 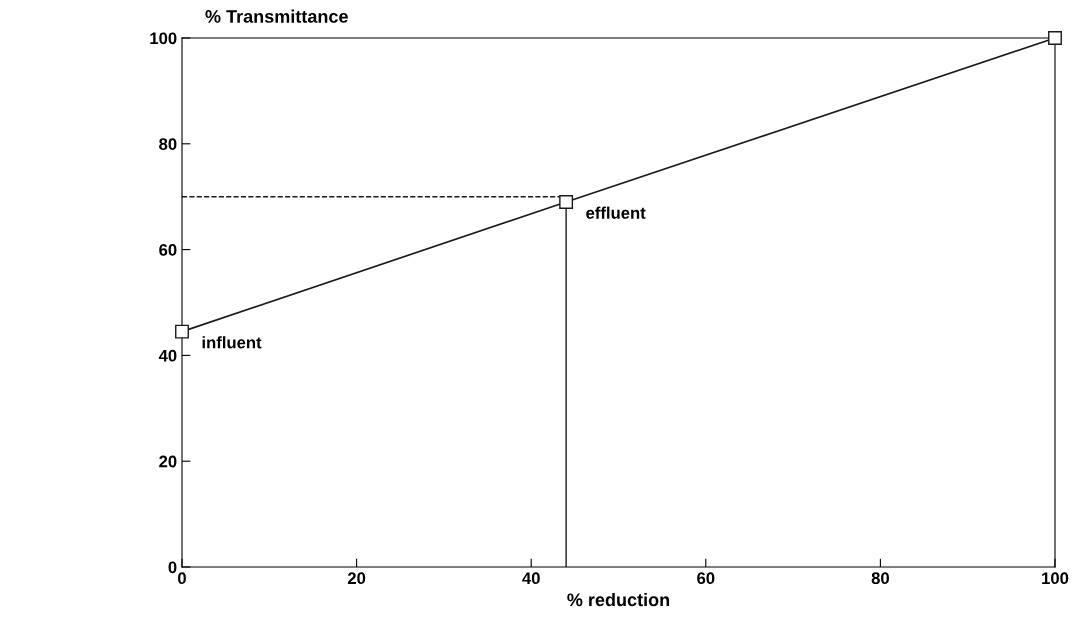 I want to click on y-tick-label: 40, so click(x=167, y=355).